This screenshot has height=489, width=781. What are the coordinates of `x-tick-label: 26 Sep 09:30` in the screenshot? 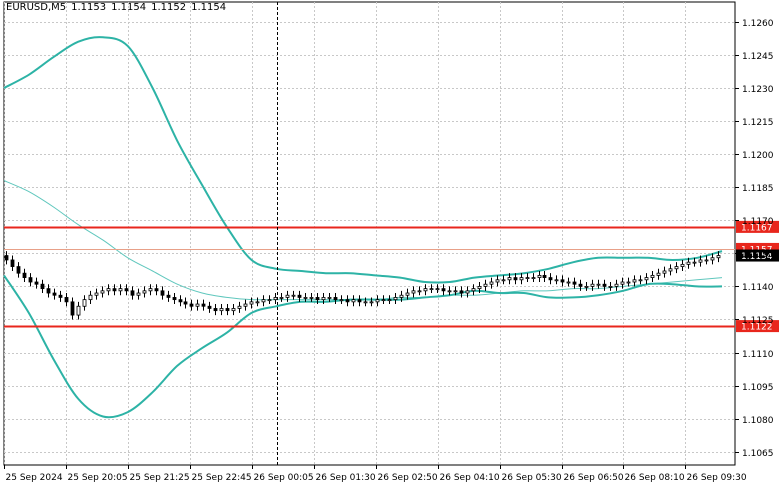 It's located at (717, 478).